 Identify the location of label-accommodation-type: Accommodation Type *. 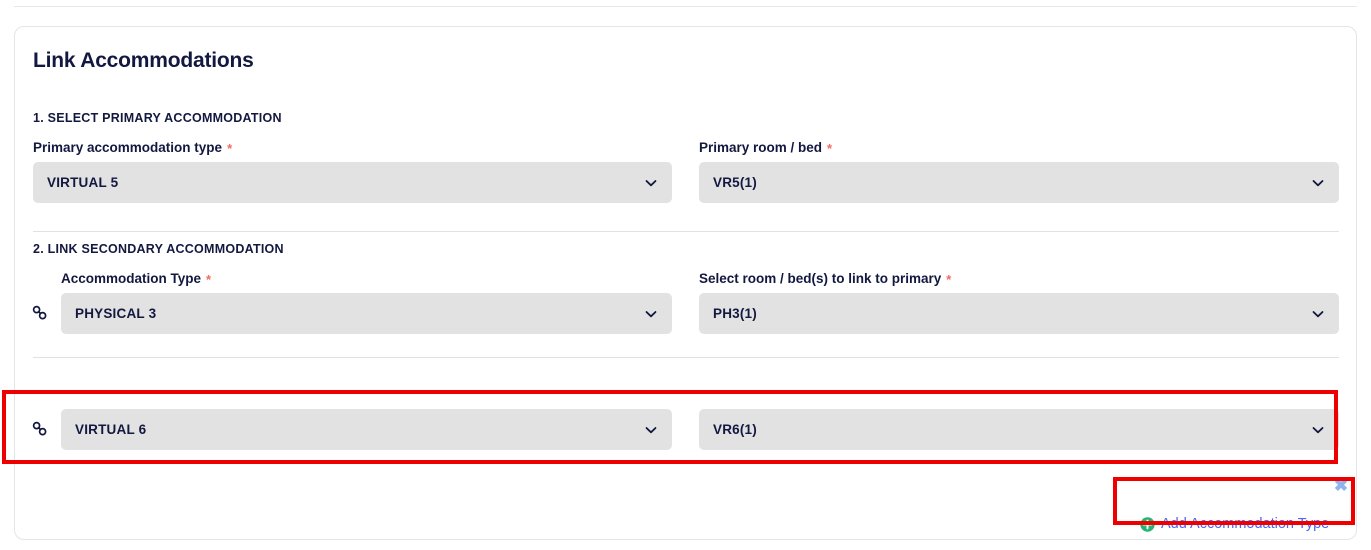
(136, 279).